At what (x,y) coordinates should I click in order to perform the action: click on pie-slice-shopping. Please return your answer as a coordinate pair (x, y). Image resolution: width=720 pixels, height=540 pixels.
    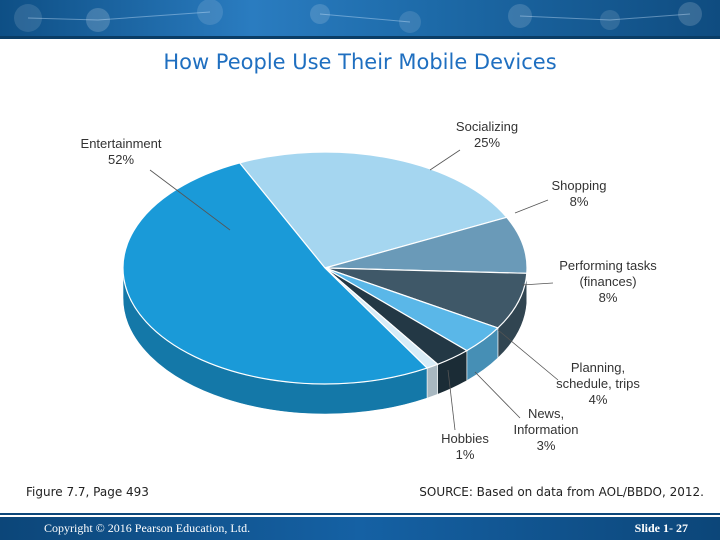
    Looking at the image, I should click on (426, 245).